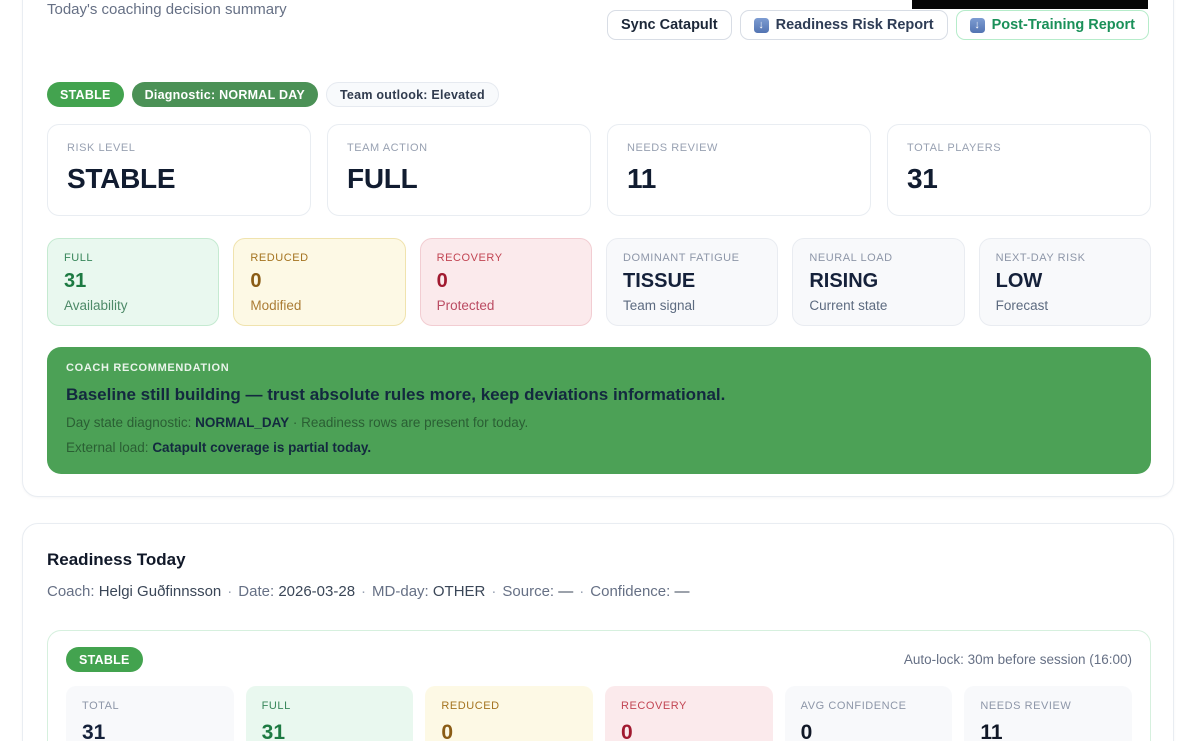 Image resolution: width=1200 pixels, height=741 pixels. Describe the element at coordinates (853, 706) in the screenshot. I see `stat-label: AVG CONFIDENCE` at that location.